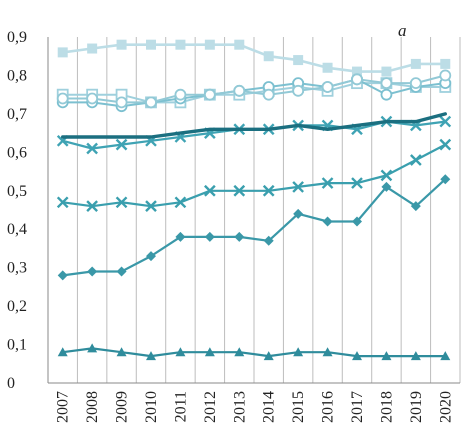 The height and width of the screenshot is (438, 467). Describe the element at coordinates (17, 229) in the screenshot. I see `y-tick-label: 0,4` at that location.